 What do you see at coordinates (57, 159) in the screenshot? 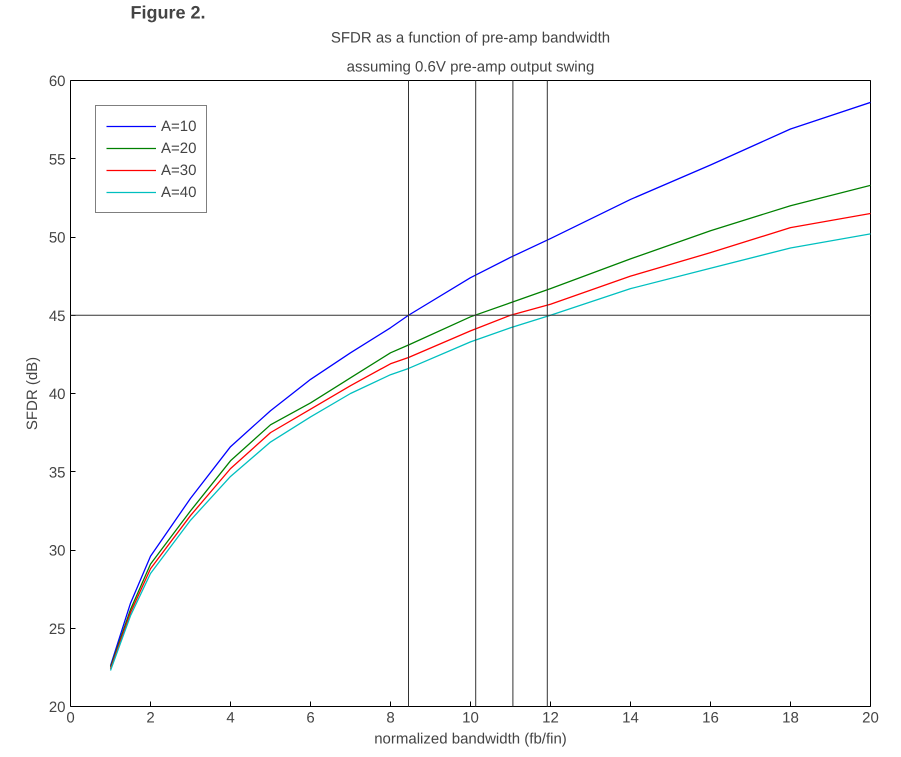
I see `y-tick-label: 55` at bounding box center [57, 159].